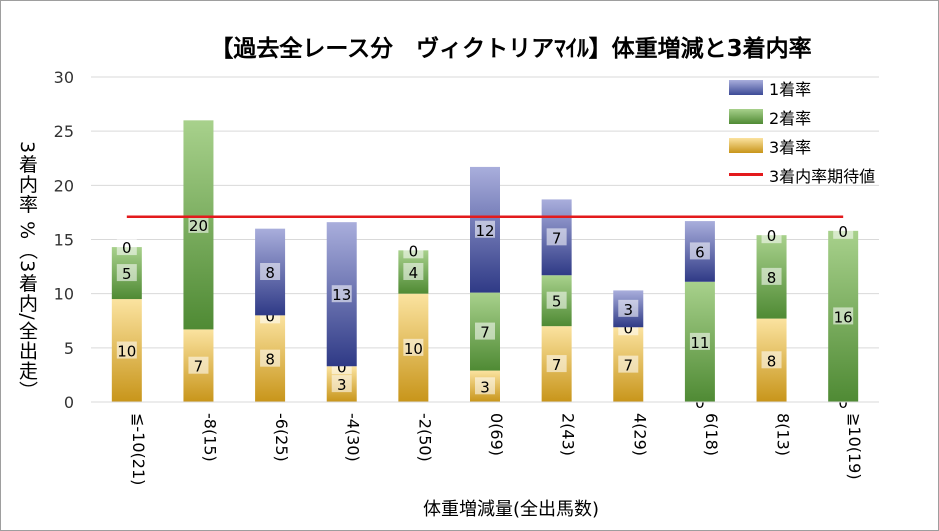 The width and height of the screenshot is (939, 531). I want to click on y-tick-label: 20, so click(64, 185).